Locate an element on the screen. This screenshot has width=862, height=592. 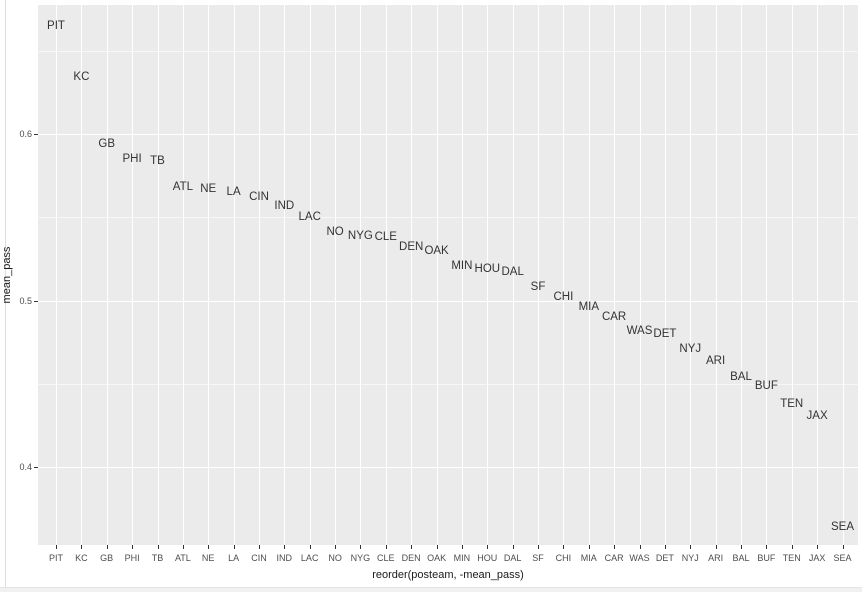
x-axis-tick-label: JAX is located at coordinates (817, 558).